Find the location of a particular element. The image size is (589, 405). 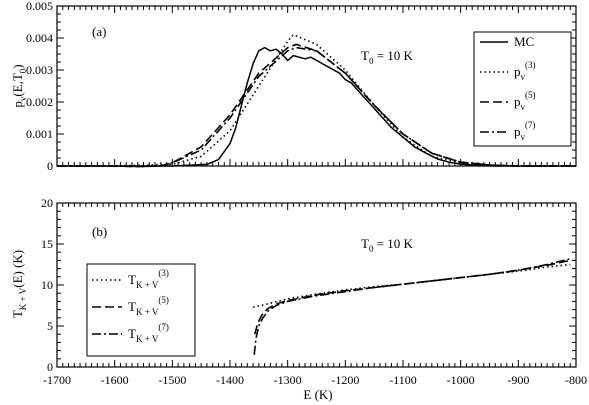

legend-a: MC pv(3) pv(5) pv(7) is located at coordinates (522, 89).